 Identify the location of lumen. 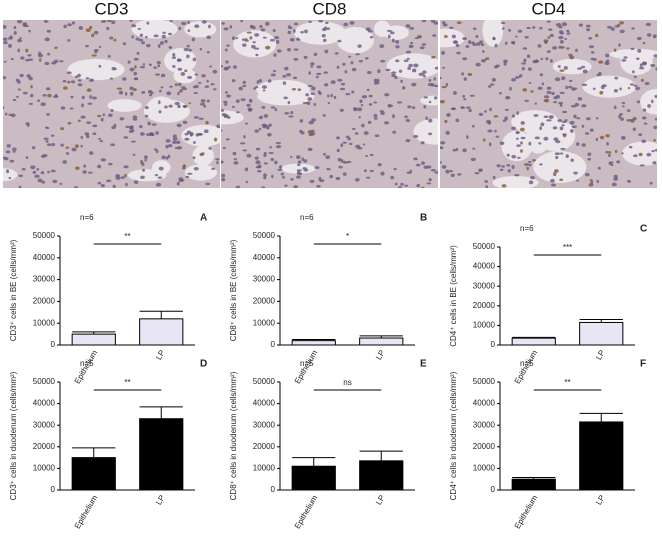
(633, 54).